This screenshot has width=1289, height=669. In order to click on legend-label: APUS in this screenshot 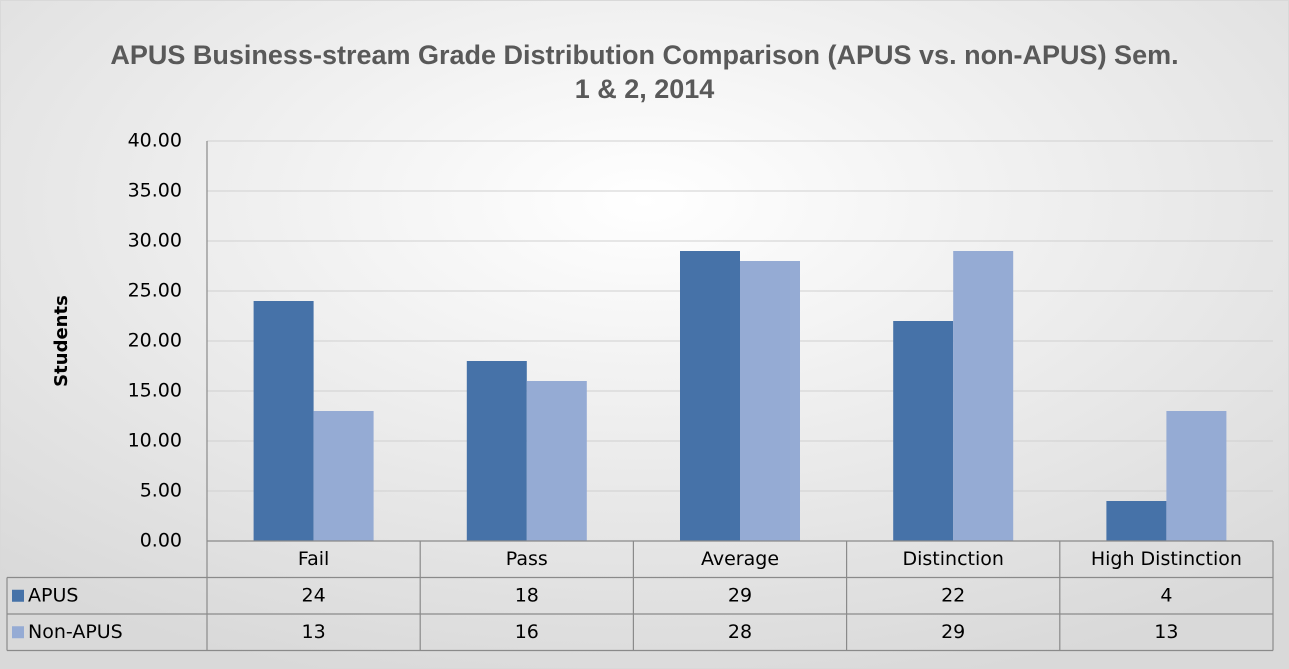, I will do `click(53, 595)`.